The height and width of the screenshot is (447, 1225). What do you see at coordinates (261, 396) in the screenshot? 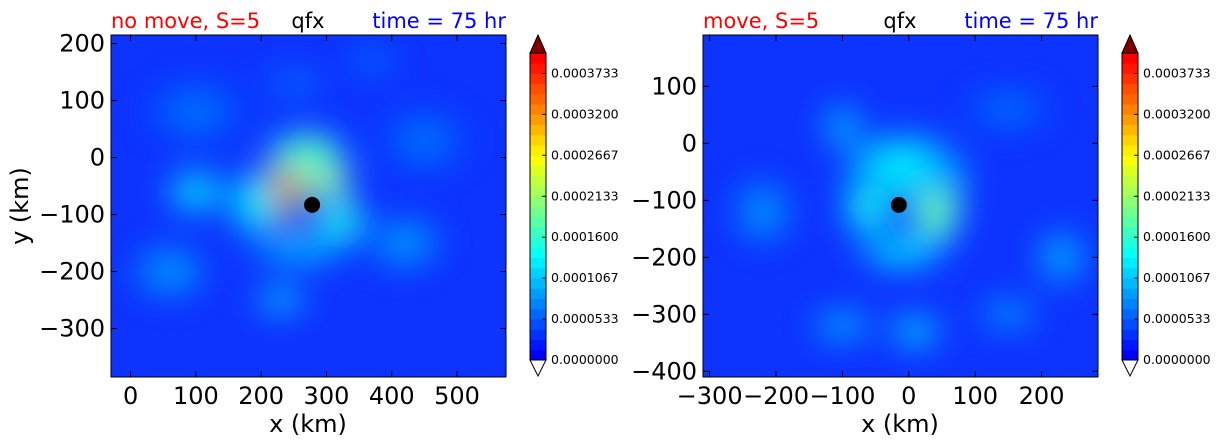
I see `x-tick-label: 200` at bounding box center [261, 396].